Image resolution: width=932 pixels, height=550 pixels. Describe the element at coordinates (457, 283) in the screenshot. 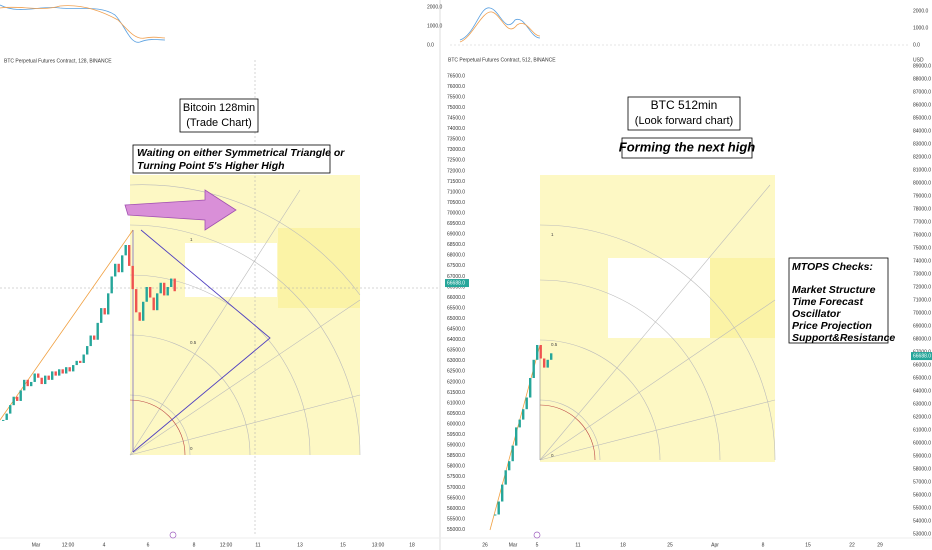

I see `last-price-tag` at that location.